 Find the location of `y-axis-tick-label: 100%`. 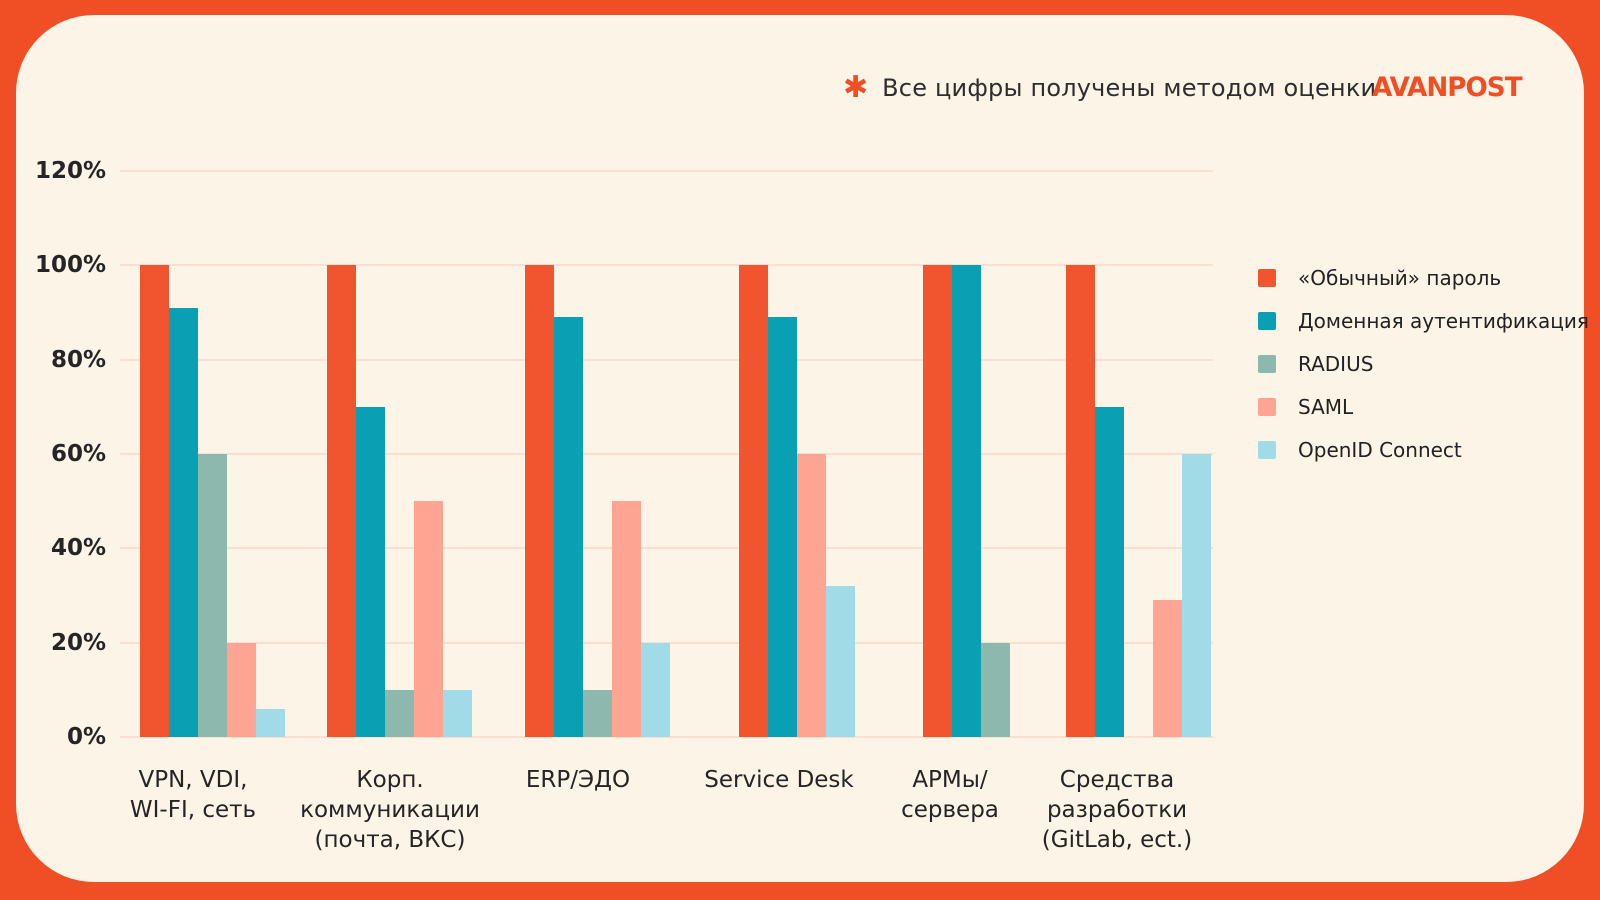

y-axis-tick-label: 100% is located at coordinates (70, 265).